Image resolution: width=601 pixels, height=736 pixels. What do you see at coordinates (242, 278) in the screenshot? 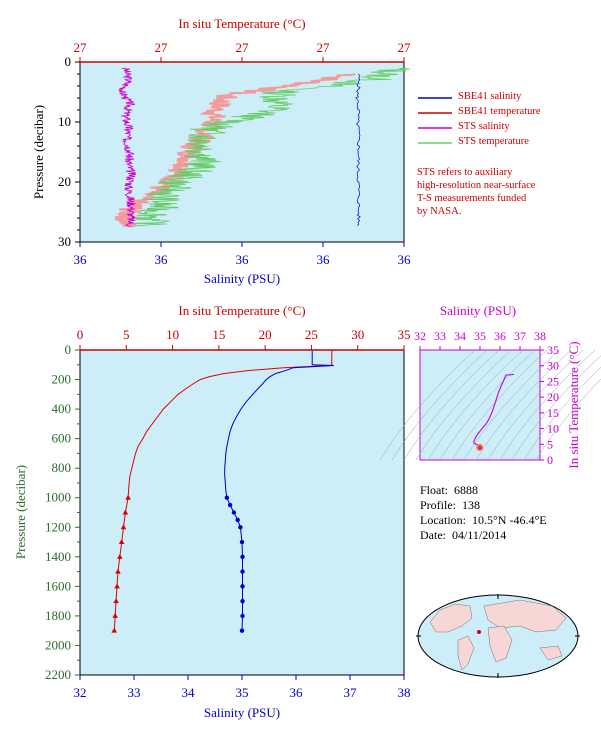
I see `top-sal-axis-label: Salinity (PSU)` at bounding box center [242, 278].